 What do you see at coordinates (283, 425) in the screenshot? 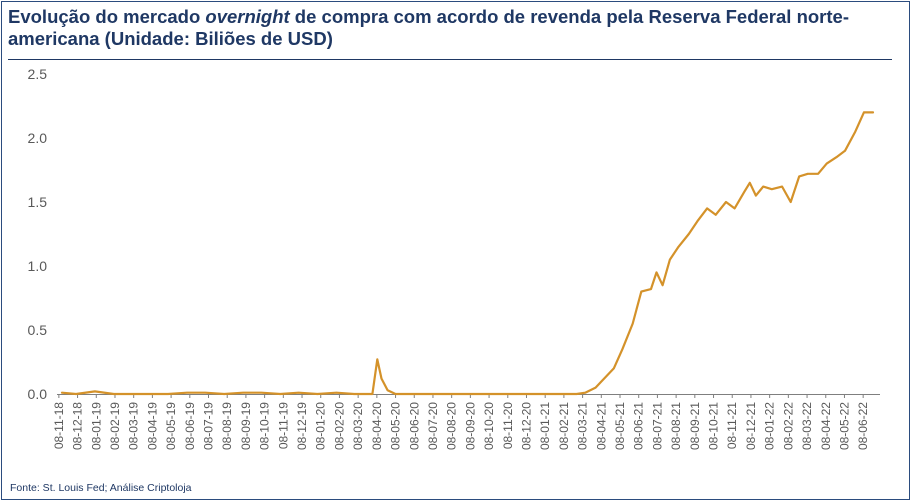
I see `x-tick-label: 08-11-19` at bounding box center [283, 425].